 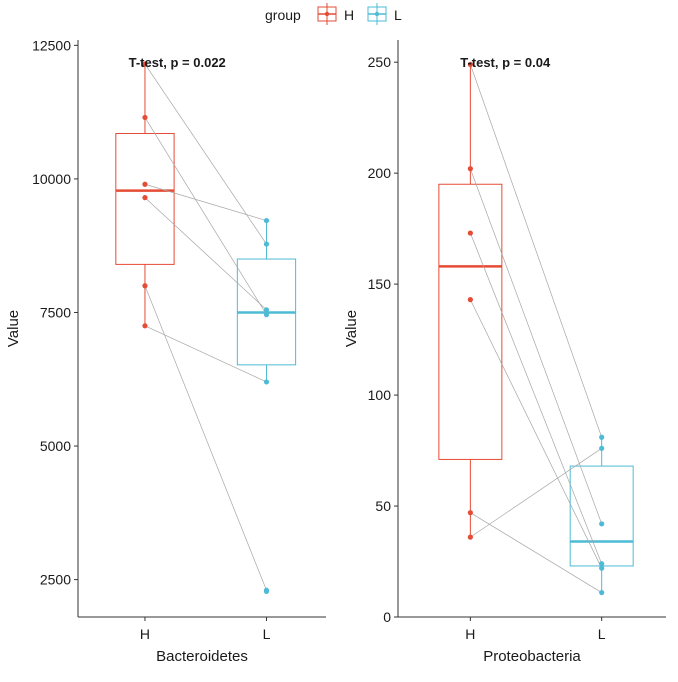 I want to click on y-tick-label: 200, so click(x=380, y=173).